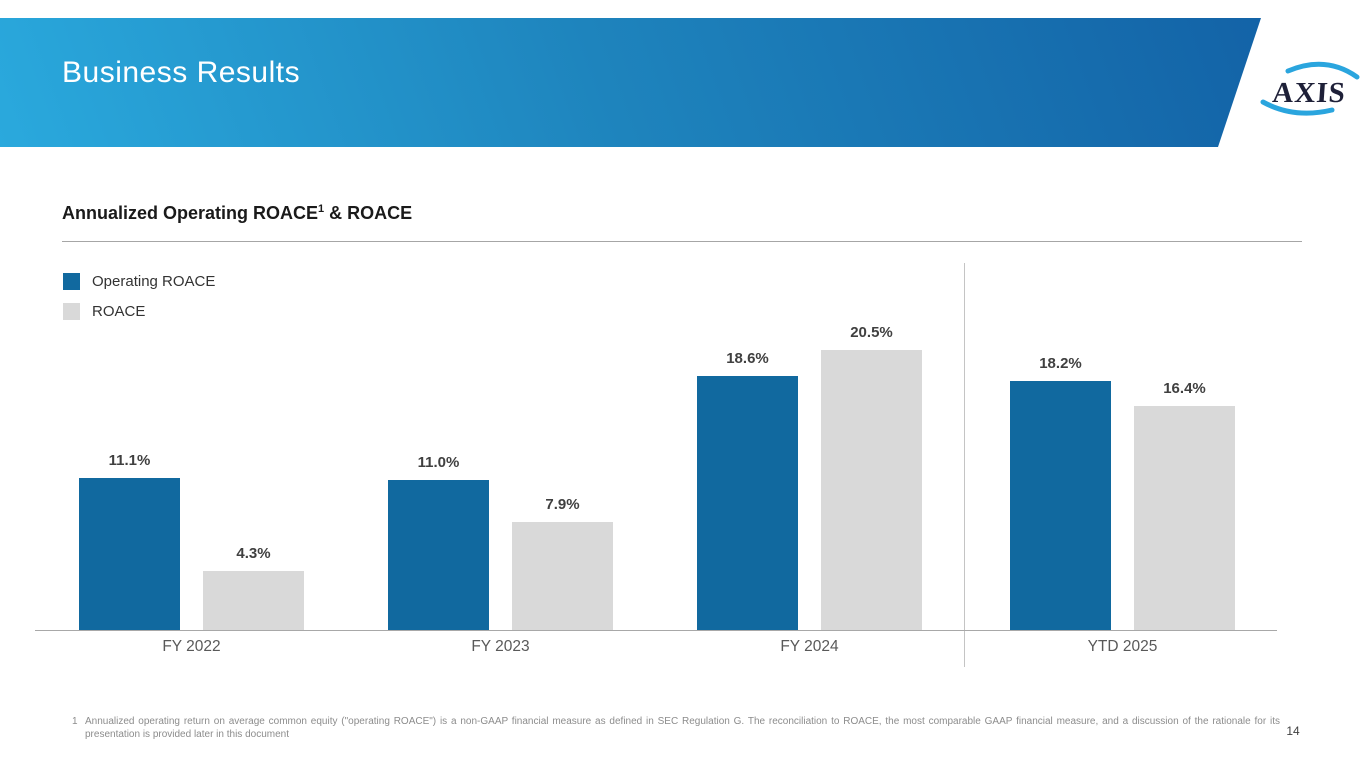 The height and width of the screenshot is (768, 1365). Describe the element at coordinates (71, 281) in the screenshot. I see `legend-swatch-operating-roace` at that location.